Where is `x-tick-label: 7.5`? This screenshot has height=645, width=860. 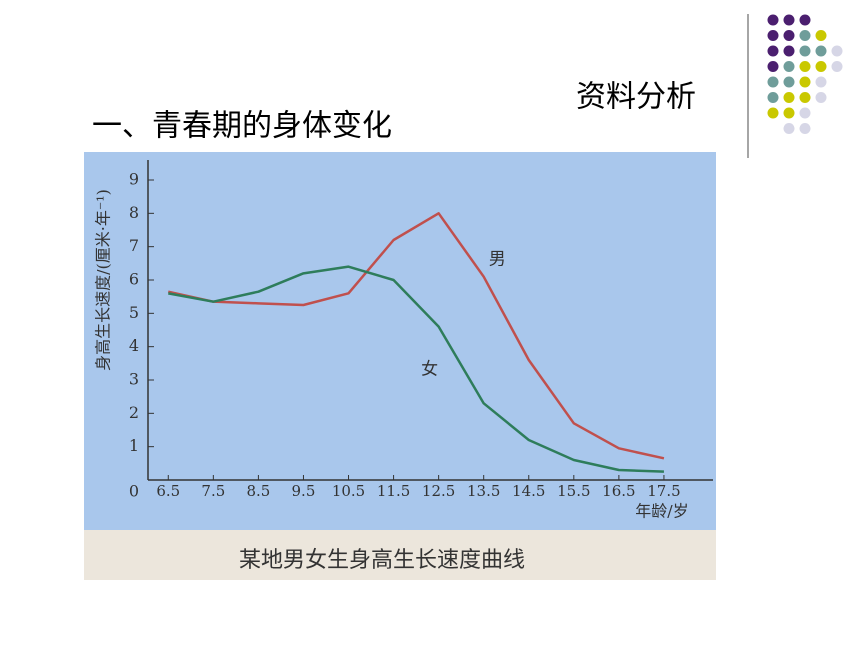 x-tick-label: 7.5 is located at coordinates (213, 491).